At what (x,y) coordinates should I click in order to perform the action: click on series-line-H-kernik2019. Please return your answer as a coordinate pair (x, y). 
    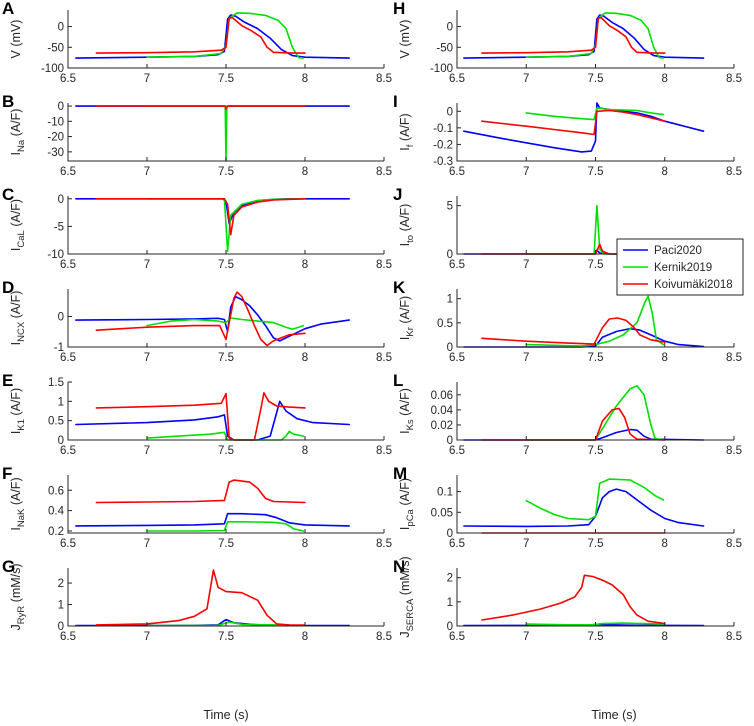
    Looking at the image, I should click on (595, 35).